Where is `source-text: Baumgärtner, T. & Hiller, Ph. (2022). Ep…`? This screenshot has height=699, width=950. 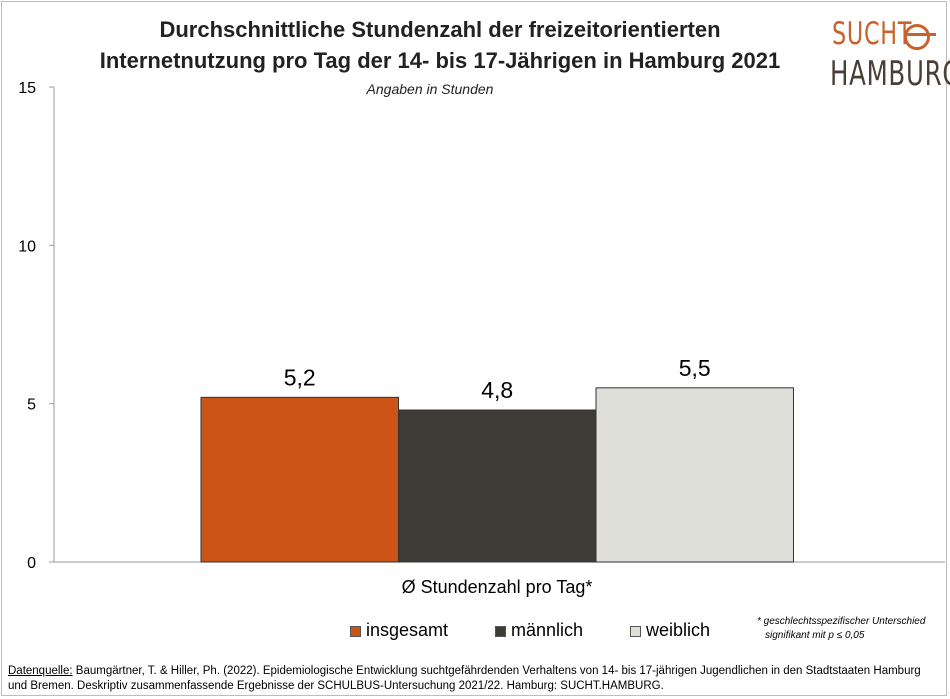 source-text: Baumgärtner, T. & Hiller, Ph. (2022). Ep… is located at coordinates (464, 678).